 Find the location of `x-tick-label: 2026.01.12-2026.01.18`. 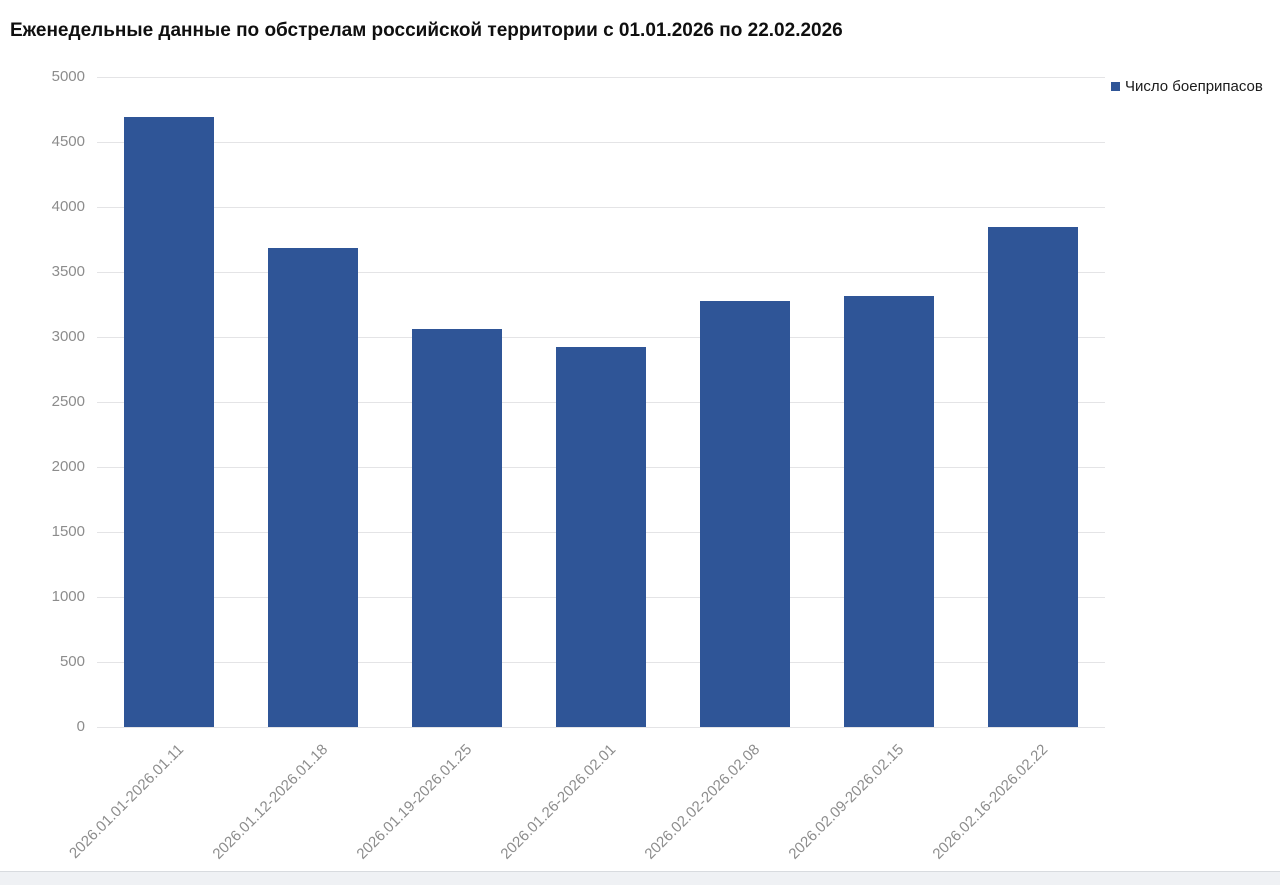

x-tick-label: 2026.01.12-2026.01.18 is located at coordinates (270, 802).